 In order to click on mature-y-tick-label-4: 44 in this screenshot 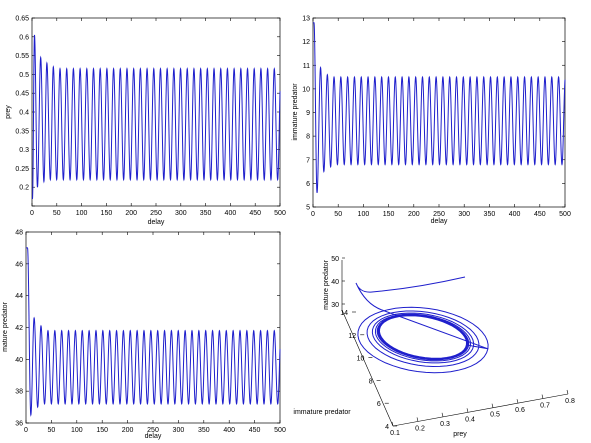, I will do `click(19, 296)`.